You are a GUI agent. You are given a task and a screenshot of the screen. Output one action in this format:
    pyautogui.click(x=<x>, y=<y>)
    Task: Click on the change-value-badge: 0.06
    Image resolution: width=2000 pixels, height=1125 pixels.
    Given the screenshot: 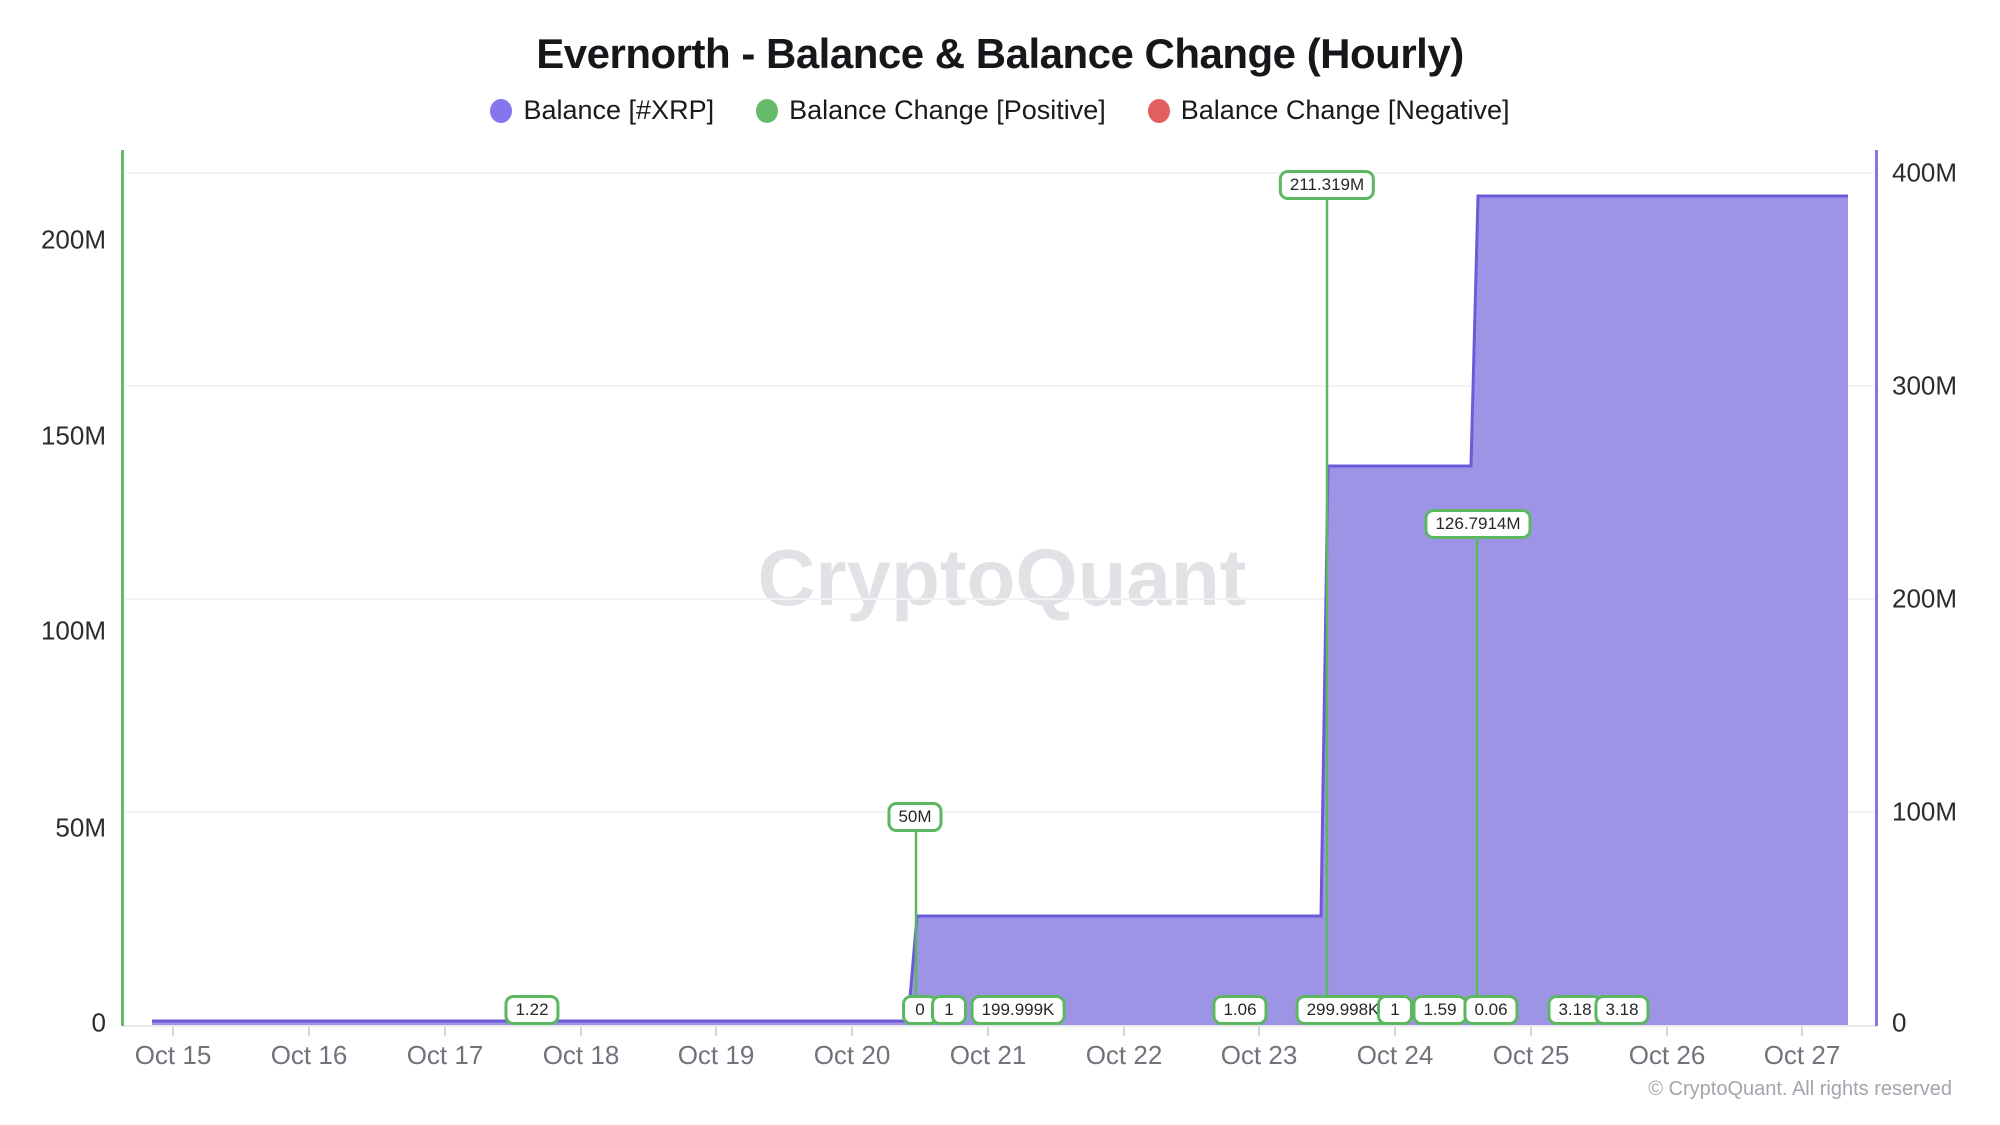 What is the action you would take?
    pyautogui.click(x=1491, y=1010)
    